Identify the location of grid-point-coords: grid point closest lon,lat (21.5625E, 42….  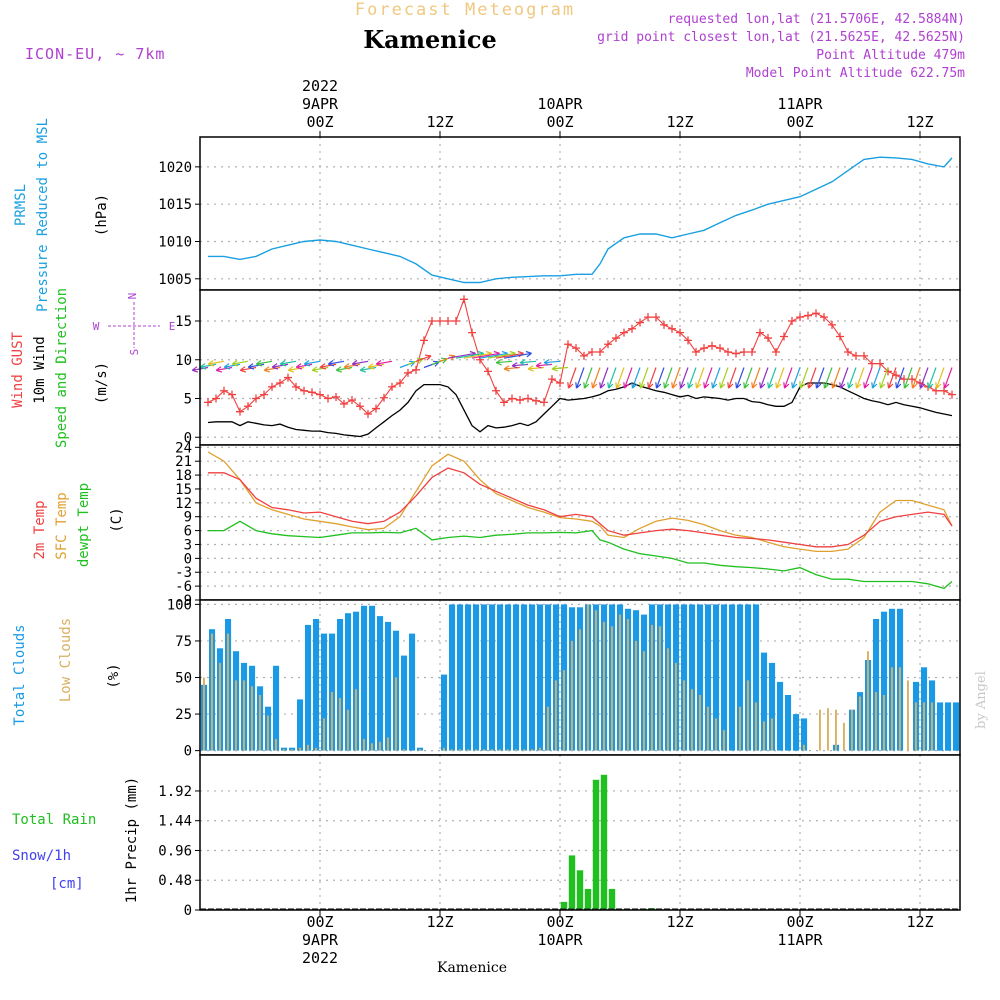
(781, 37).